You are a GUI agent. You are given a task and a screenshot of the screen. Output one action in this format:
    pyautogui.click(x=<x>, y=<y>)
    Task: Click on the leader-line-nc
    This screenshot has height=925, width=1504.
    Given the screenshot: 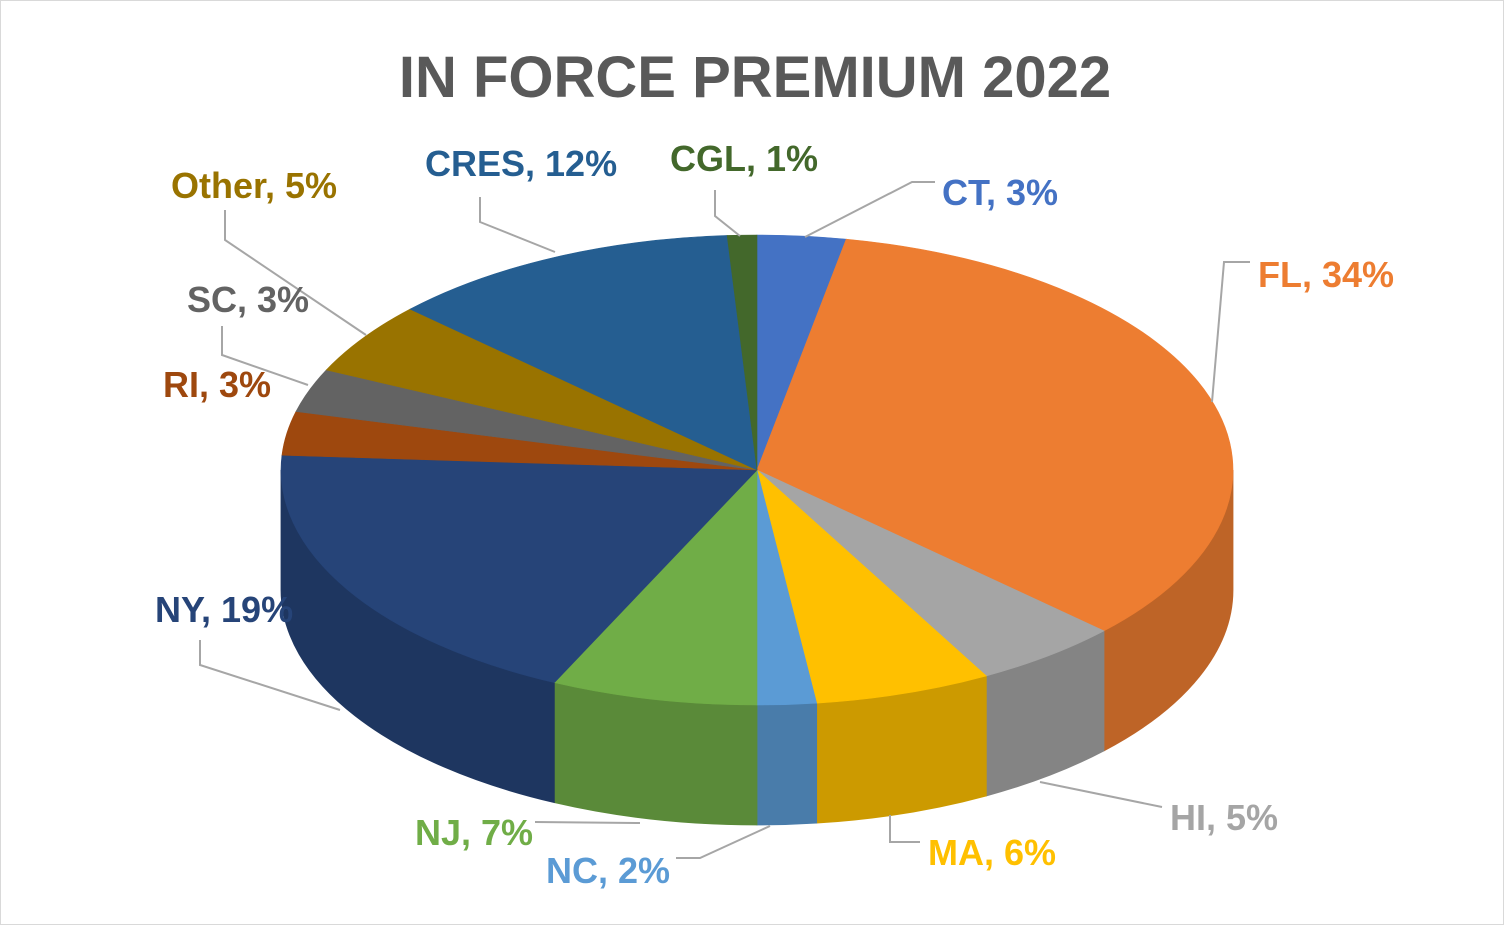 What is the action you would take?
    pyautogui.click(x=723, y=842)
    